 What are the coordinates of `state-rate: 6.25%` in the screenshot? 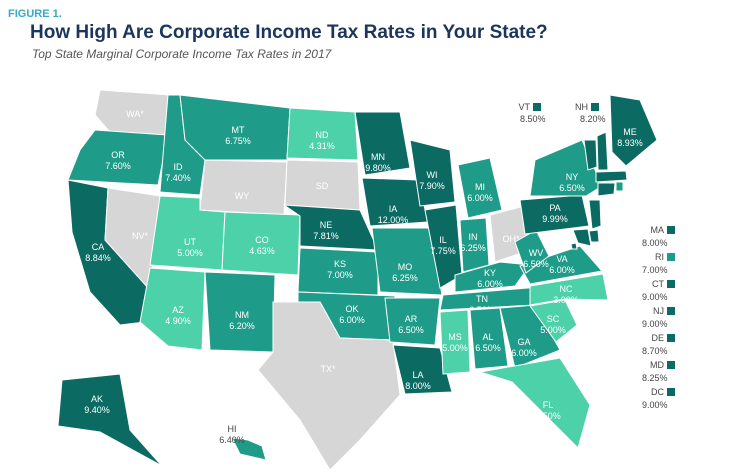 It's located at (405, 278).